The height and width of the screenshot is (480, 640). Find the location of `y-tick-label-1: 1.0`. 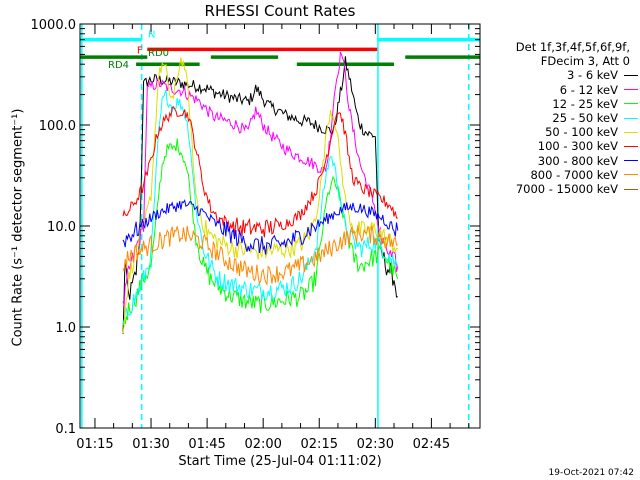

y-tick-label-1: 1.0 is located at coordinates (65, 328).